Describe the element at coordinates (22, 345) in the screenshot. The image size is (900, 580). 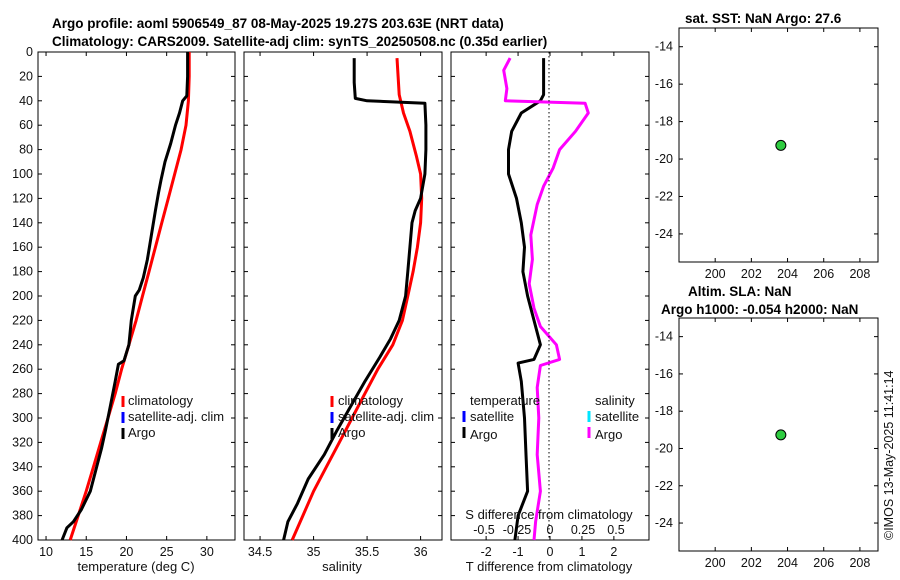
I see `depth-tick-label: 240` at that location.